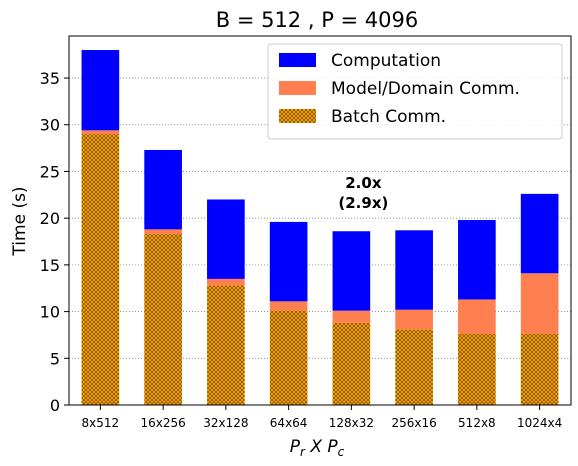 This screenshot has width=578, height=466. Describe the element at coordinates (363, 183) in the screenshot. I see `annotation-line: 2.0x` at that location.